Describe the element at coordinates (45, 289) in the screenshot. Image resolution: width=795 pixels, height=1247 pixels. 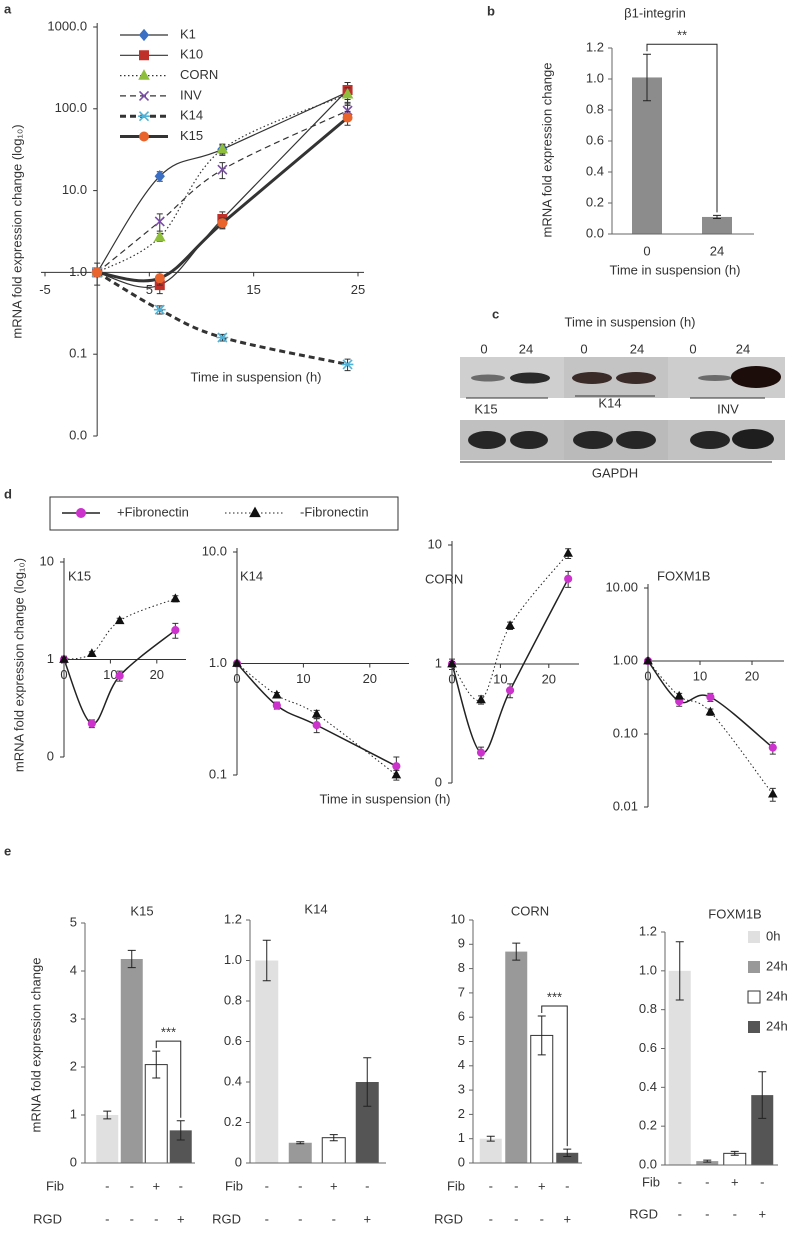
I see `x-tick-label: -5` at that location.